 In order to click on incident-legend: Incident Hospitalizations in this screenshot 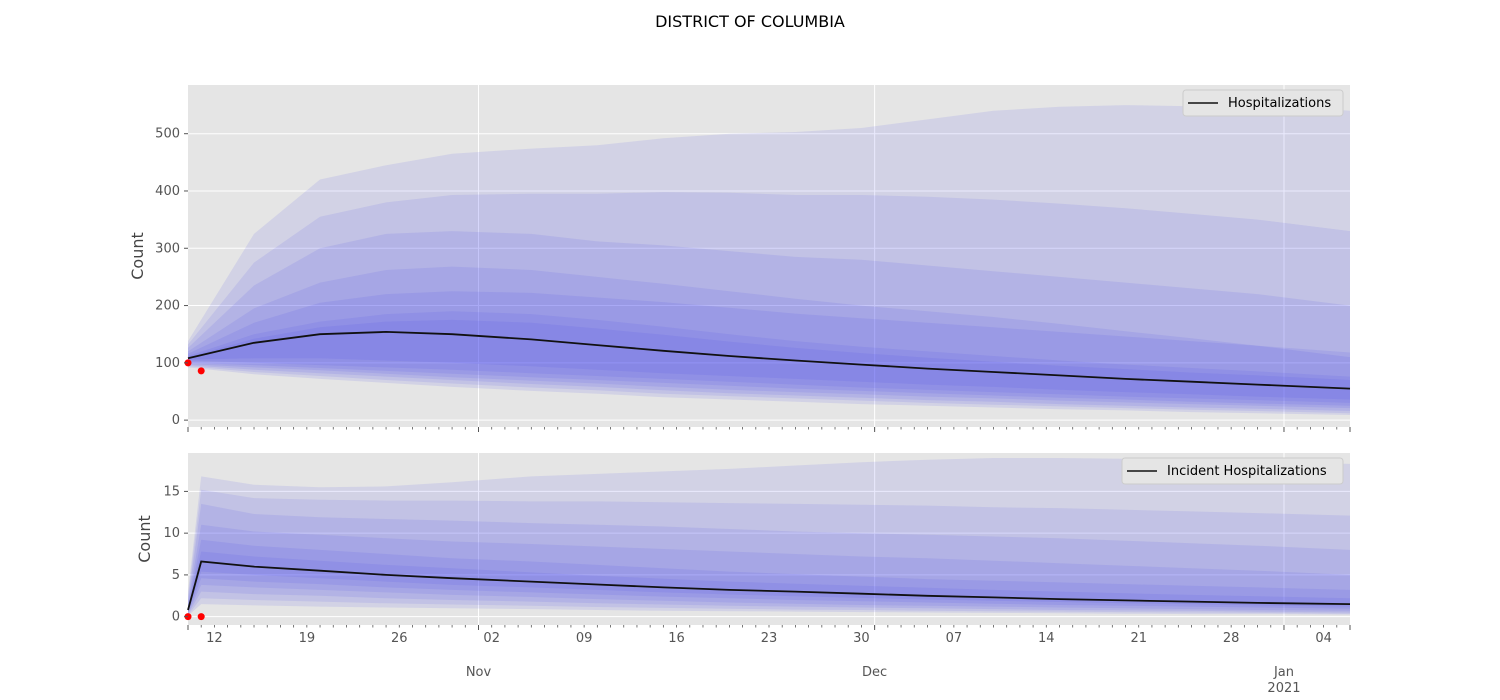, I will do `click(1232, 471)`.